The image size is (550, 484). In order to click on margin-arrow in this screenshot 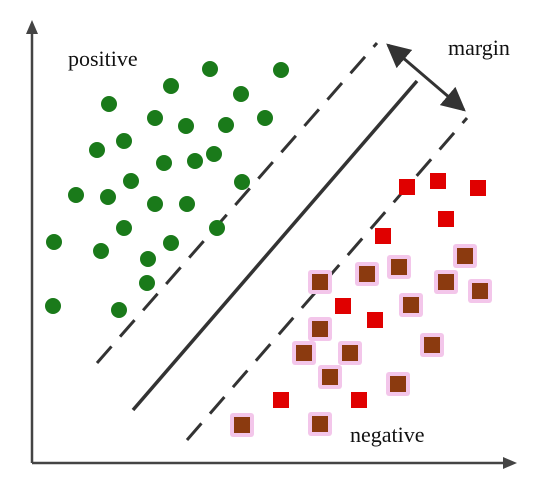, I will do `click(426, 77)`.